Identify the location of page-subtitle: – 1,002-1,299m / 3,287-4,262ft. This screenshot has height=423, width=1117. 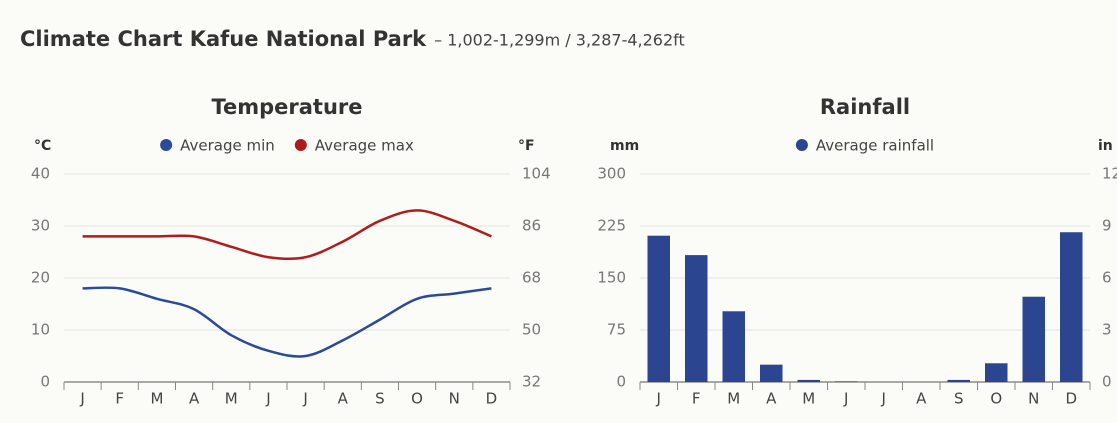
(559, 40).